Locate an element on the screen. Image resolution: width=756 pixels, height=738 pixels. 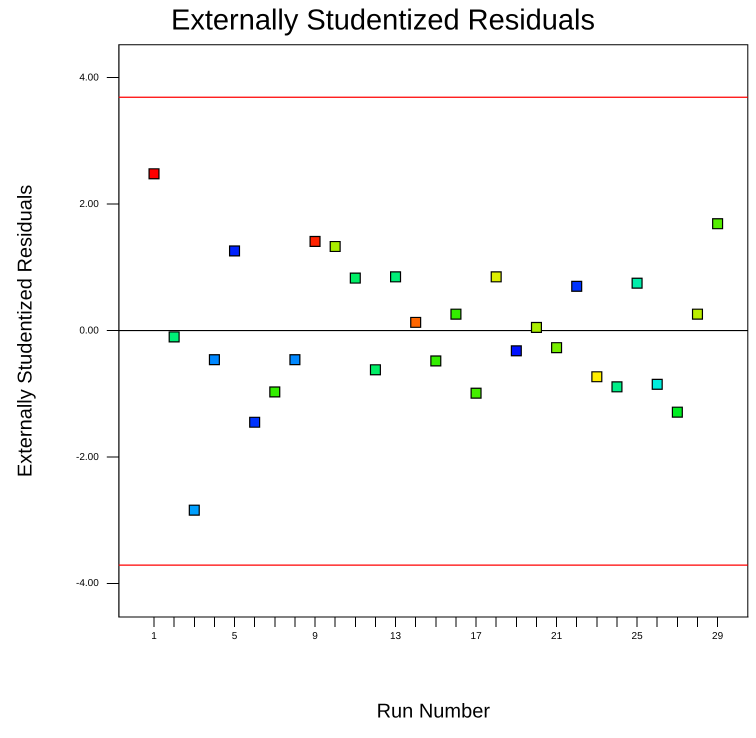
x-tick-label: 5 is located at coordinates (235, 636).